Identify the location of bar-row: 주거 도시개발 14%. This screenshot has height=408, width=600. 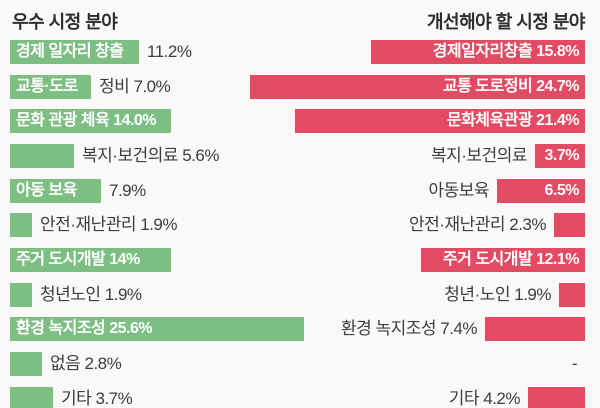
(300, 259).